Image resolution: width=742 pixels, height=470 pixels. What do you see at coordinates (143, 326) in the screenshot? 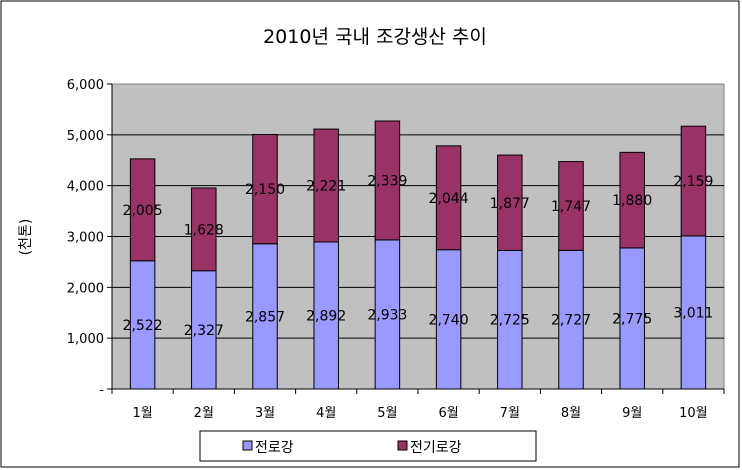
I see `data-label: 2,522` at bounding box center [143, 326].